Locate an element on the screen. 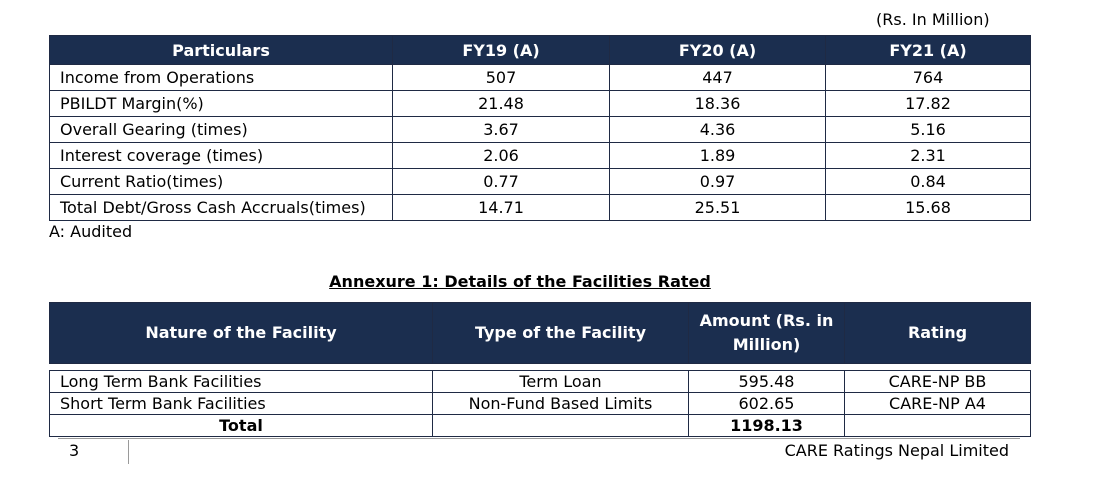 The height and width of the screenshot is (500, 1115). facility-type: Non-Fund Based Limits is located at coordinates (560, 403).